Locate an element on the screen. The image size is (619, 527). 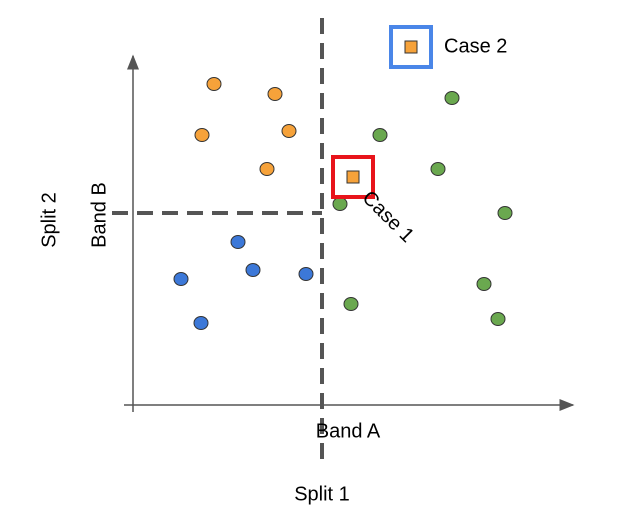
case-1-marker is located at coordinates (353, 177).